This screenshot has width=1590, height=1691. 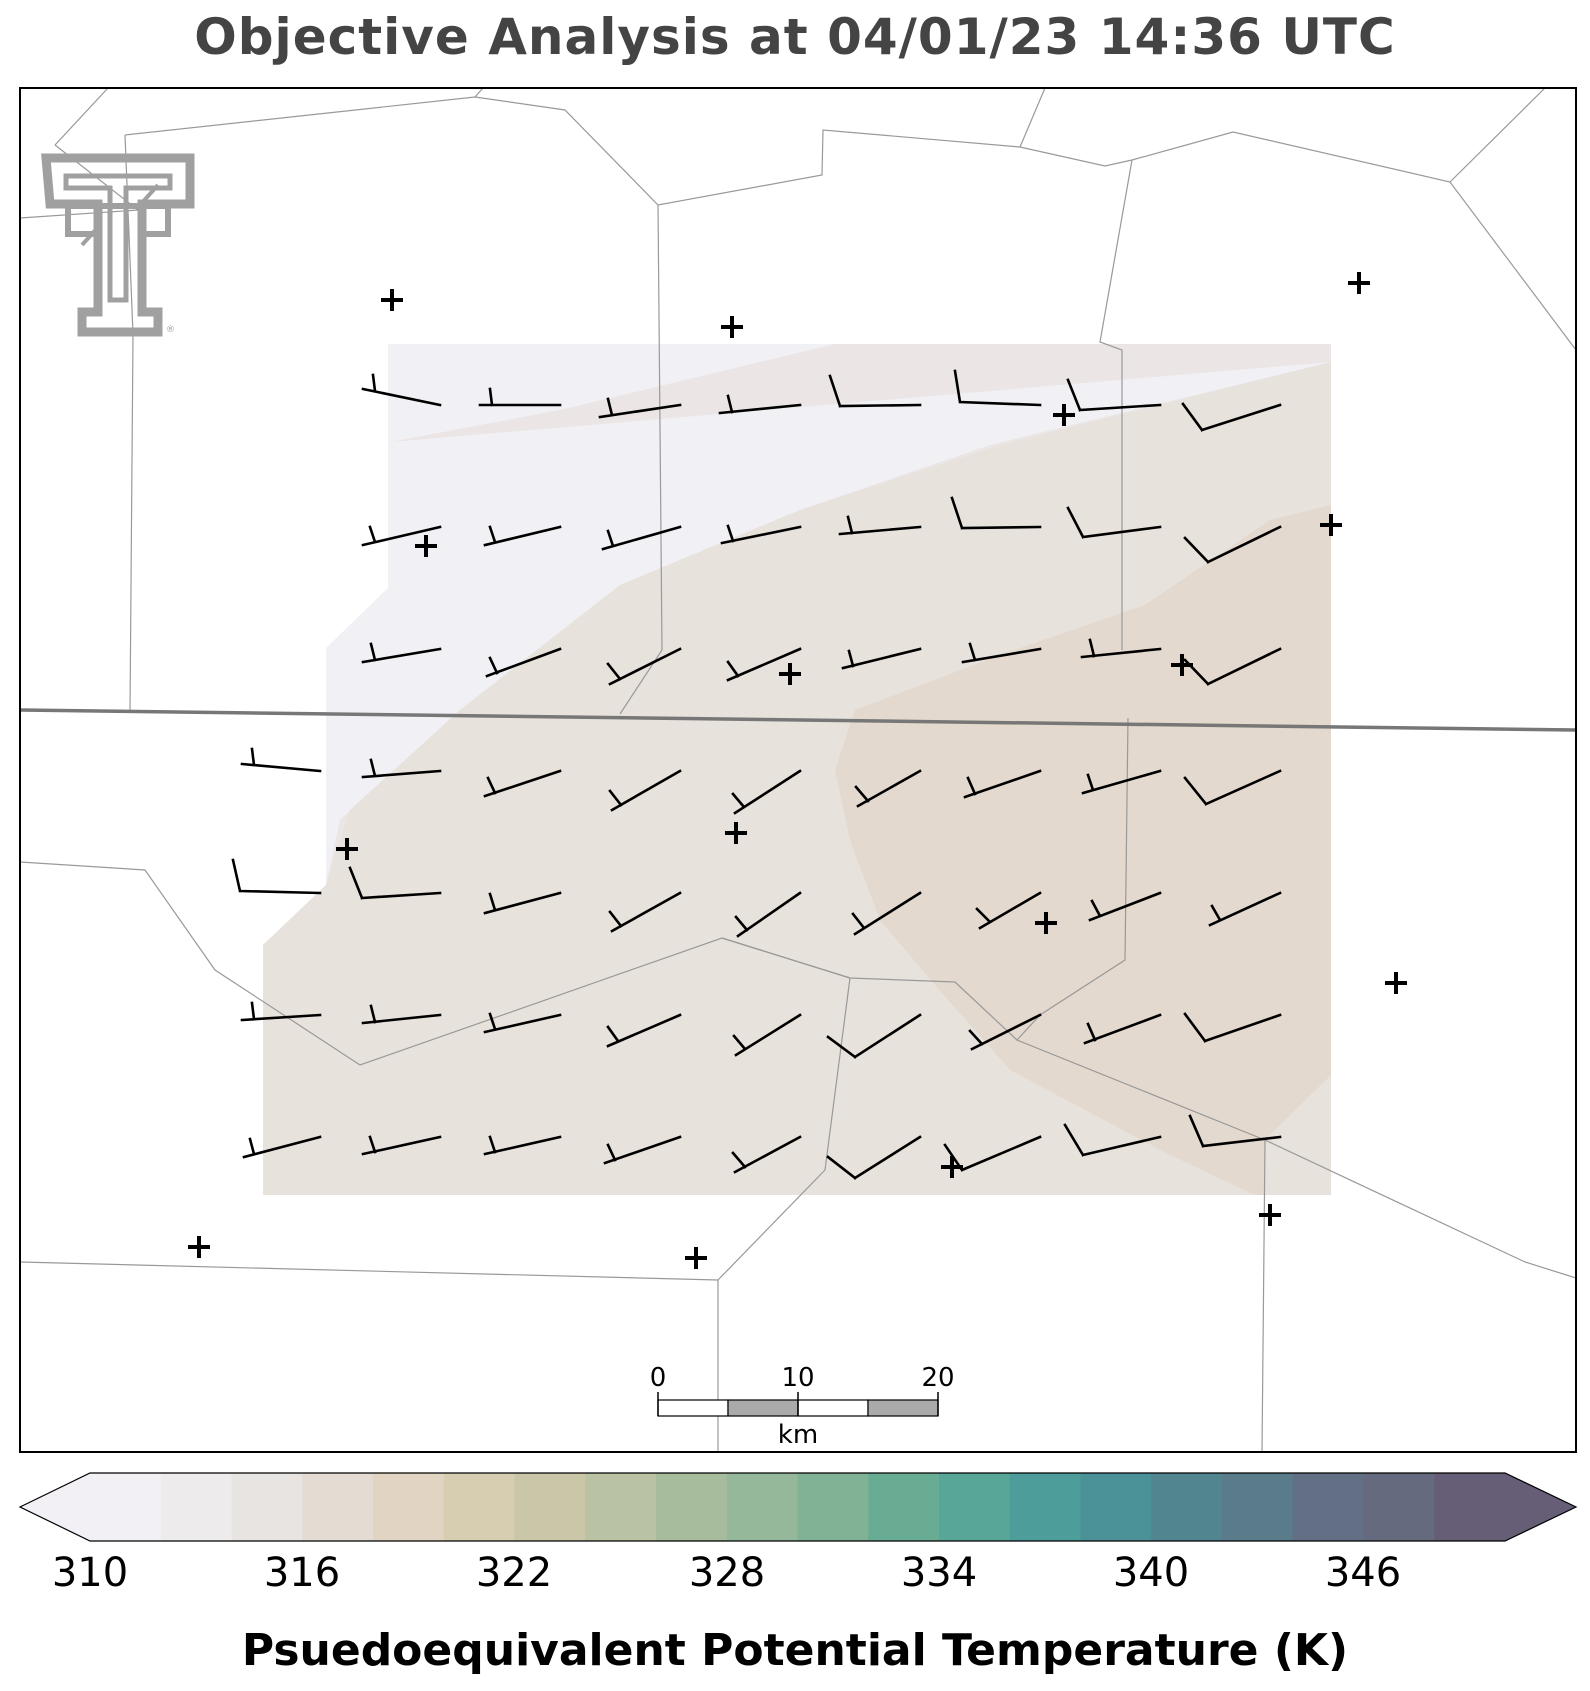 What do you see at coordinates (302, 1573) in the screenshot?
I see `colorbar-tick-316: 316` at bounding box center [302, 1573].